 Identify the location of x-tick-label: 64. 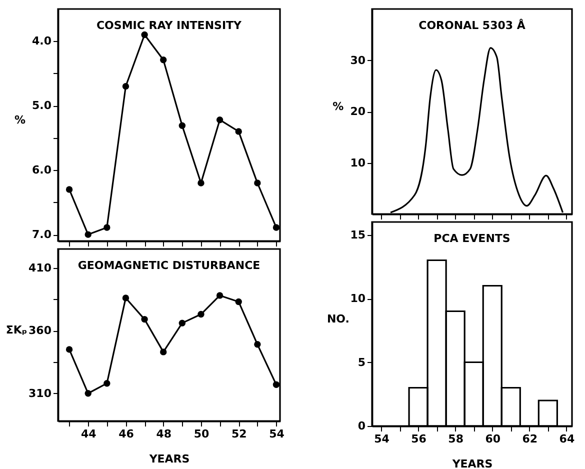
(567, 439).